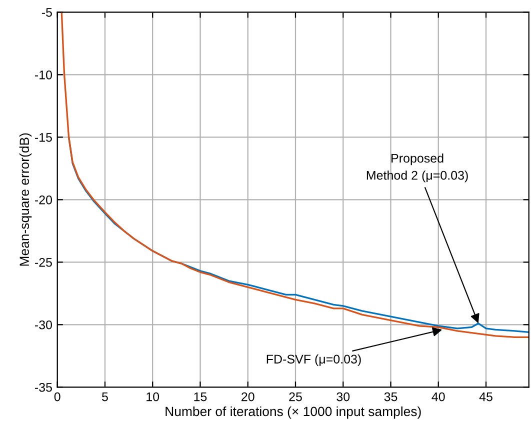 This screenshot has height=435, width=531. What do you see at coordinates (295, 397) in the screenshot?
I see `x-tick-label: 25` at bounding box center [295, 397].